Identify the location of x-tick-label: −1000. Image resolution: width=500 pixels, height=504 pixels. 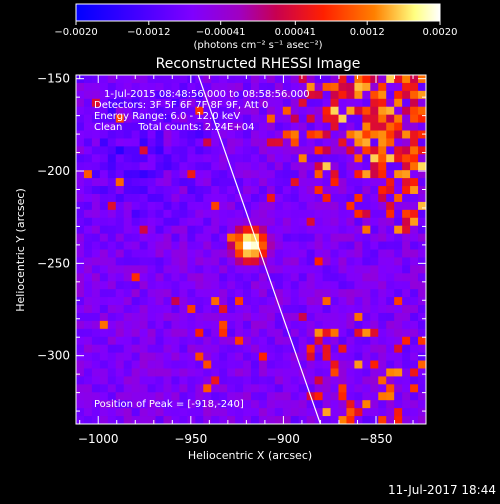
(98, 439).